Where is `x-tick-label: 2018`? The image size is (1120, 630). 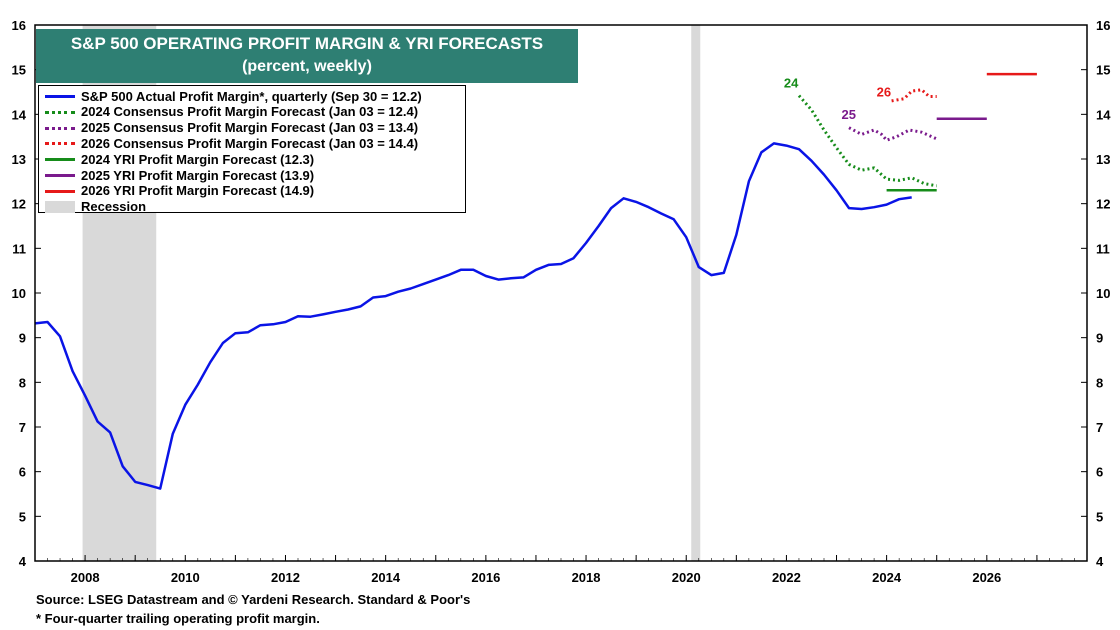 x-tick-label: 2018 is located at coordinates (586, 577).